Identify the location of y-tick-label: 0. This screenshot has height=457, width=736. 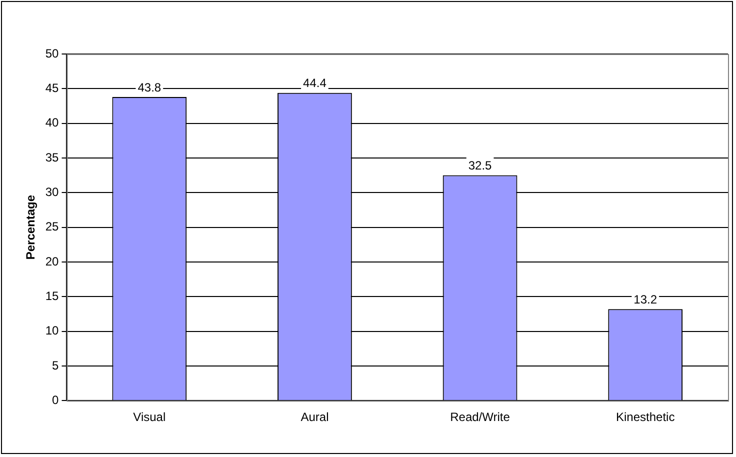
(56, 399).